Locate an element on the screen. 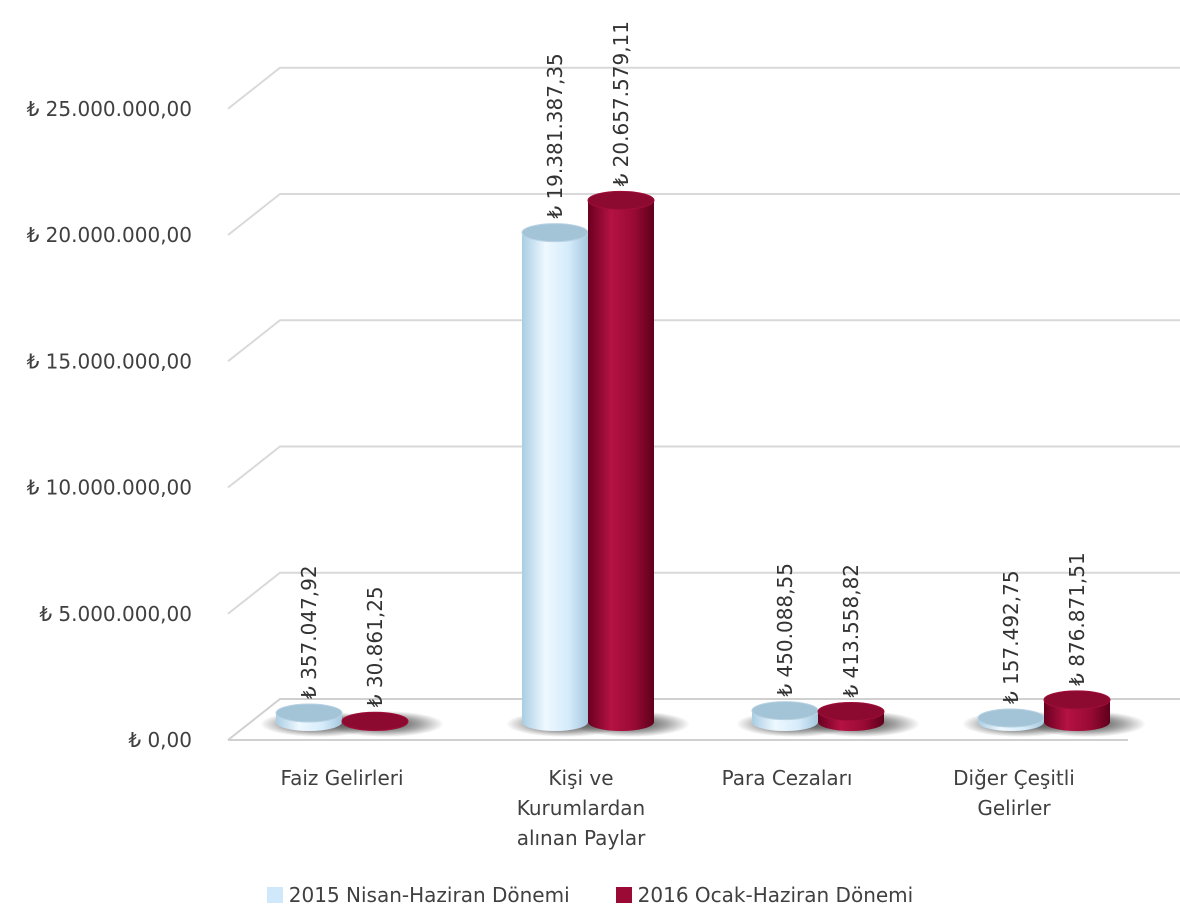 This screenshot has height=915, width=1180. data-label: ₺ 876.871,51 is located at coordinates (1077, 619).